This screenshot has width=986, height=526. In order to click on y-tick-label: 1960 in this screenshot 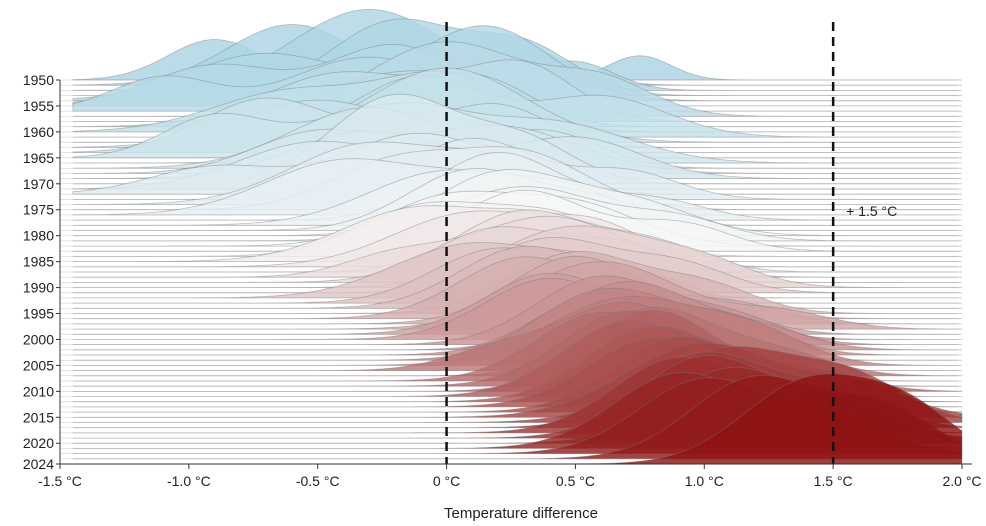, I will do `click(38, 132)`.